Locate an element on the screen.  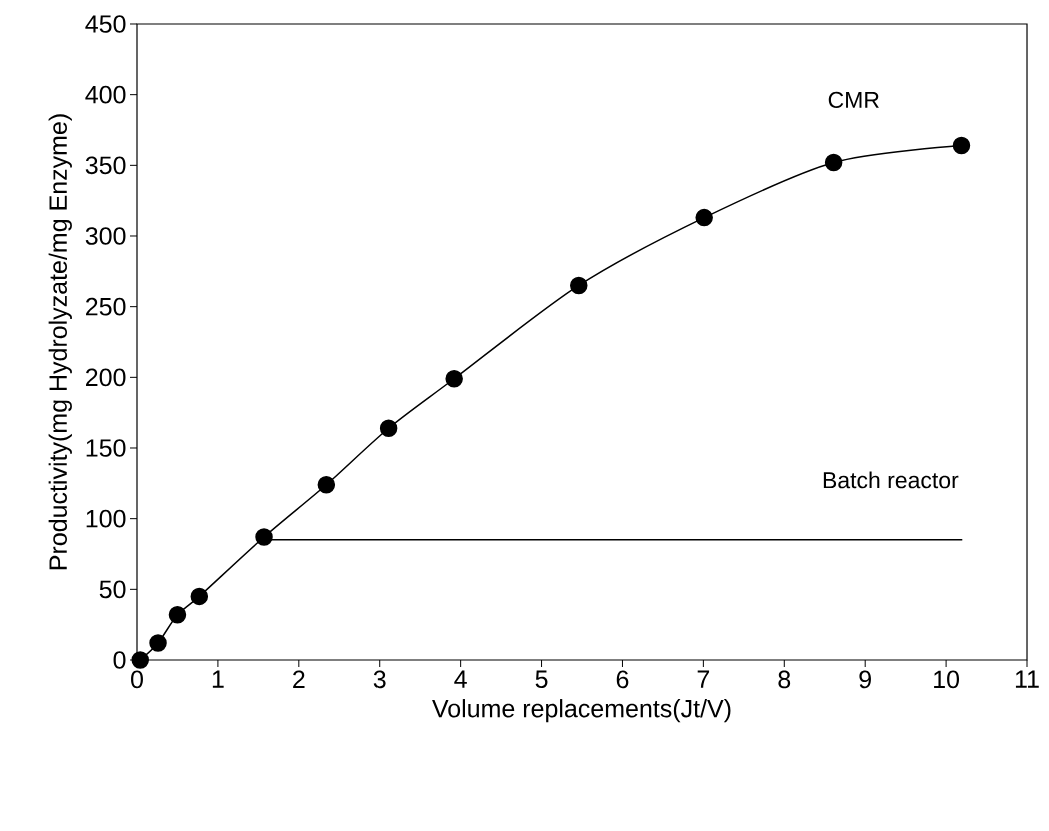
y-tick-label: 150 is located at coordinates (106, 448).